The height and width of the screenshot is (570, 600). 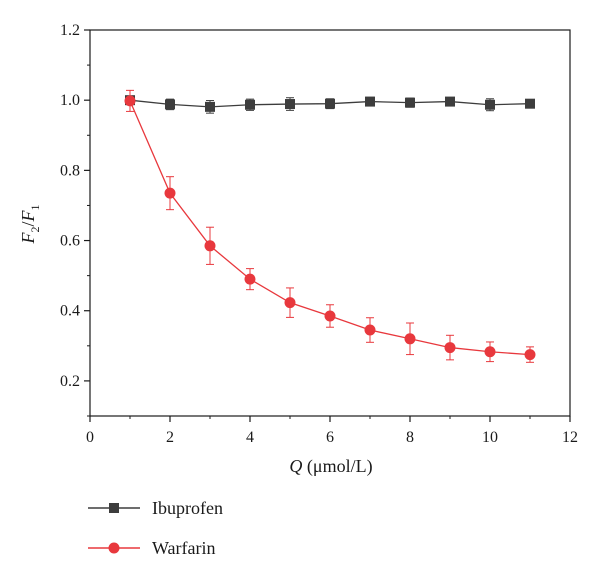 What do you see at coordinates (28, 238) in the screenshot?
I see `y-axis-title-num: F` at bounding box center [28, 238].